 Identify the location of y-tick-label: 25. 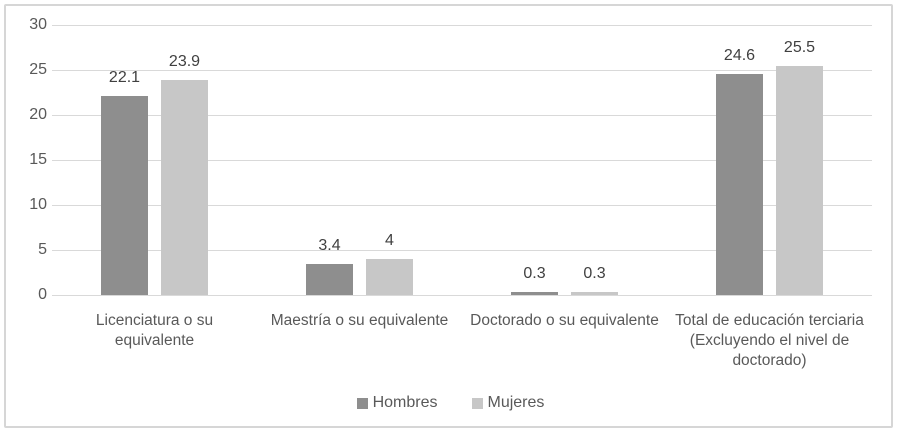
(38, 69).